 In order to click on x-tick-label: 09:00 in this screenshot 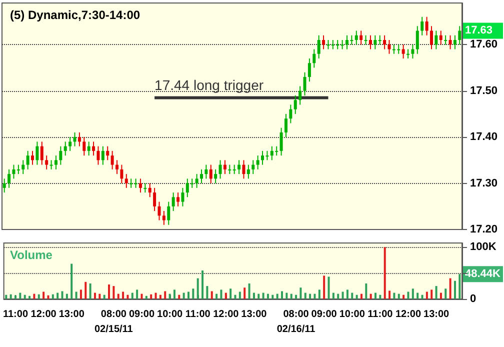, I will do `click(324, 314)`.